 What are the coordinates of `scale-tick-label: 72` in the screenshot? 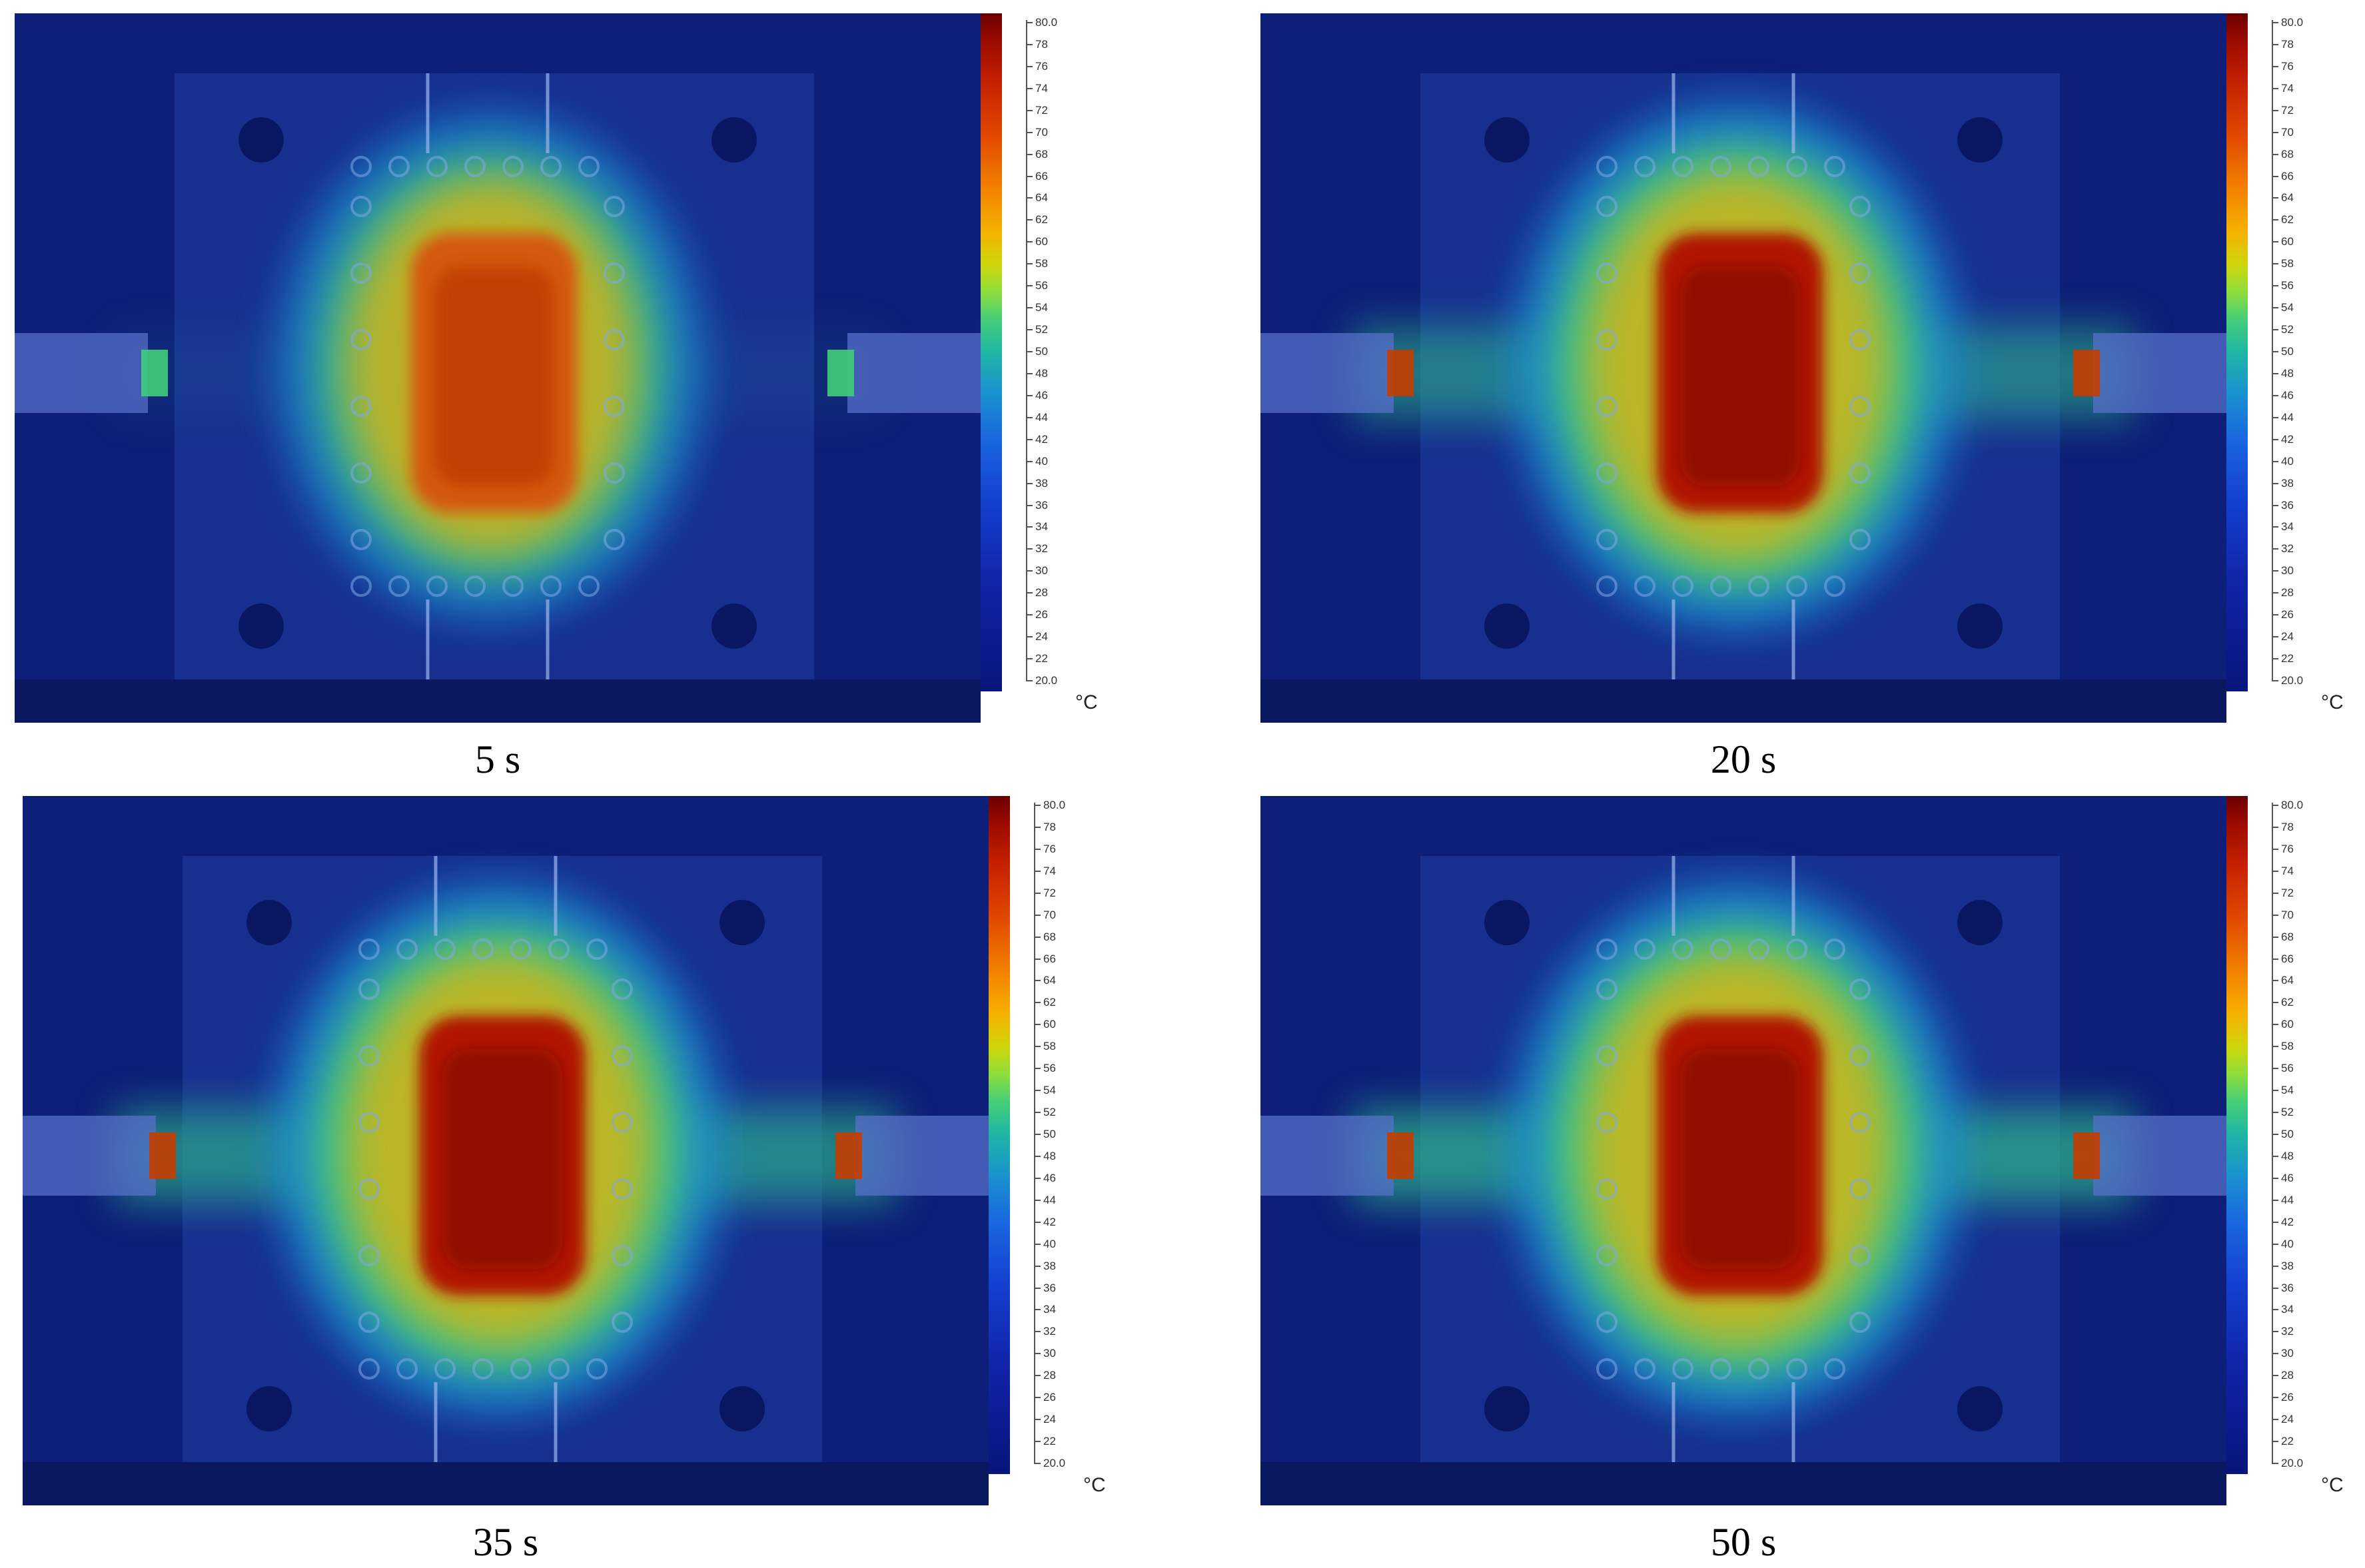 It's located at (2287, 110).